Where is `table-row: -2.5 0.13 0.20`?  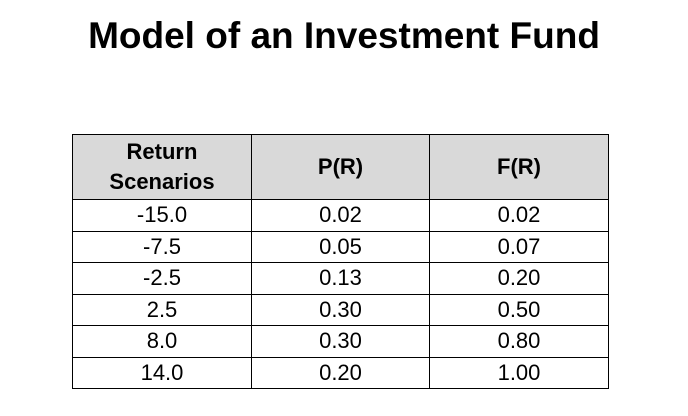
table-row: -2.5 0.13 0.20 is located at coordinates (340, 278).